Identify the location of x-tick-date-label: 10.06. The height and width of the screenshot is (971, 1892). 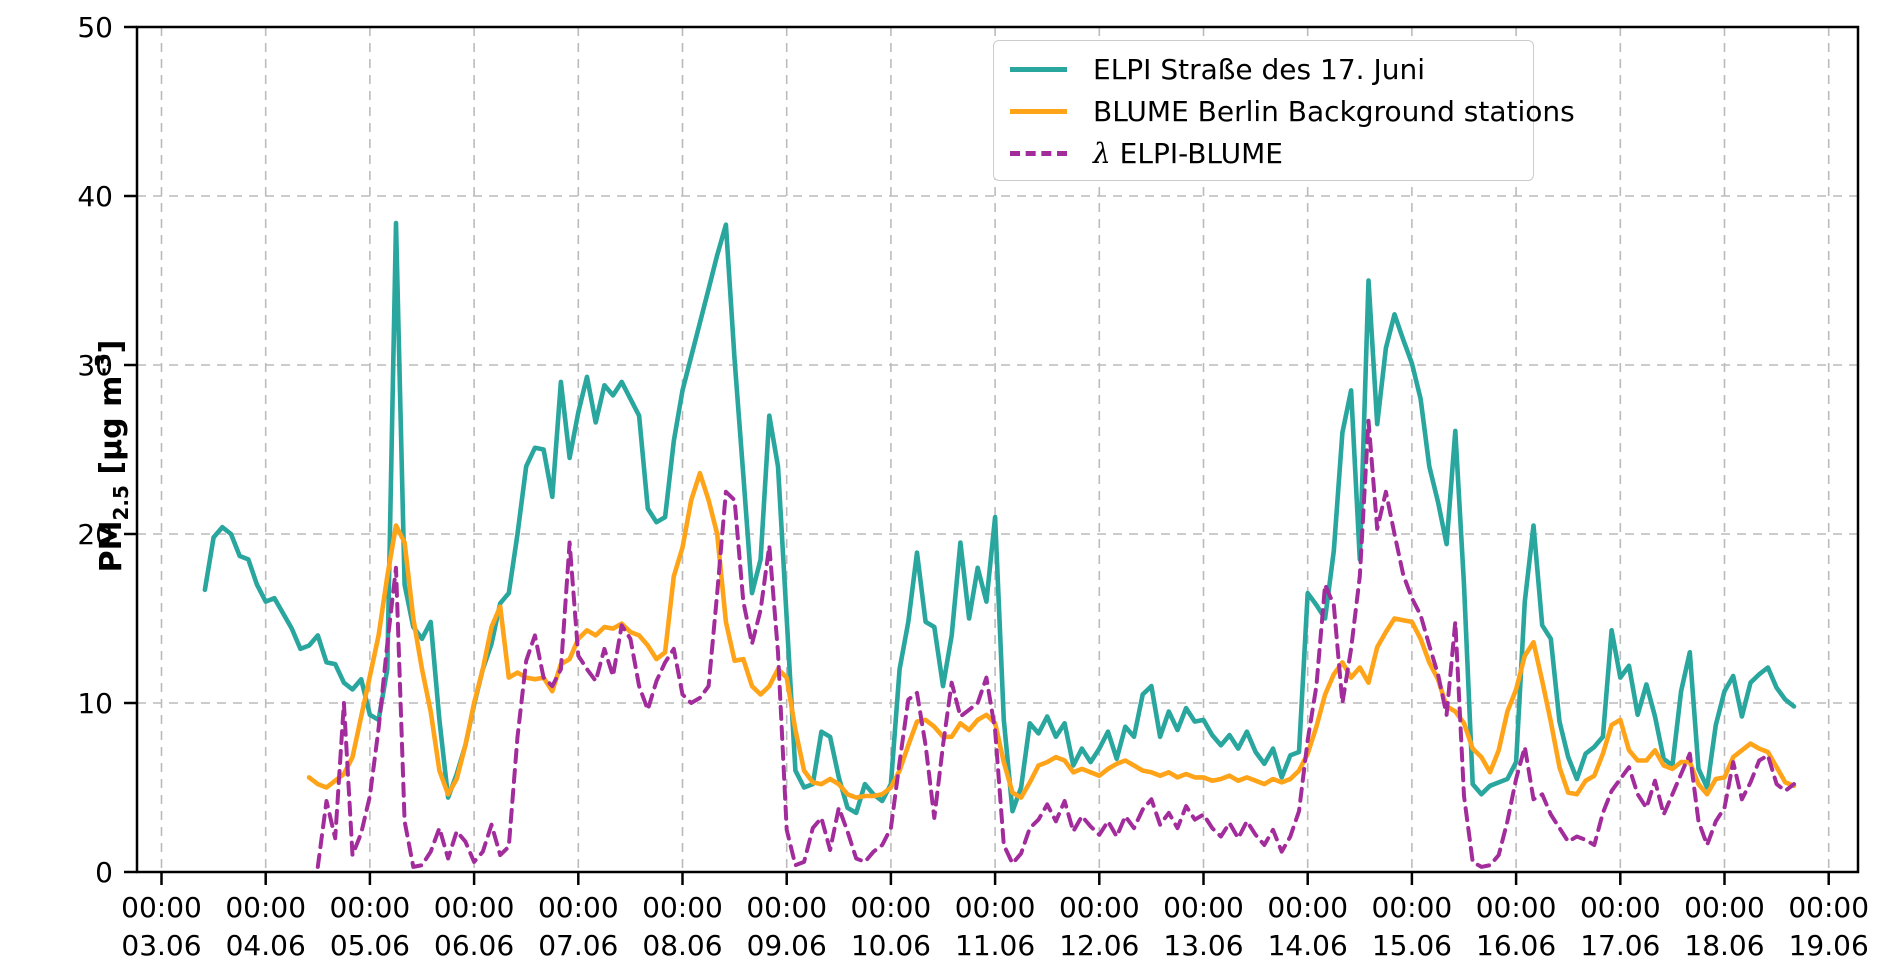
(891, 945).